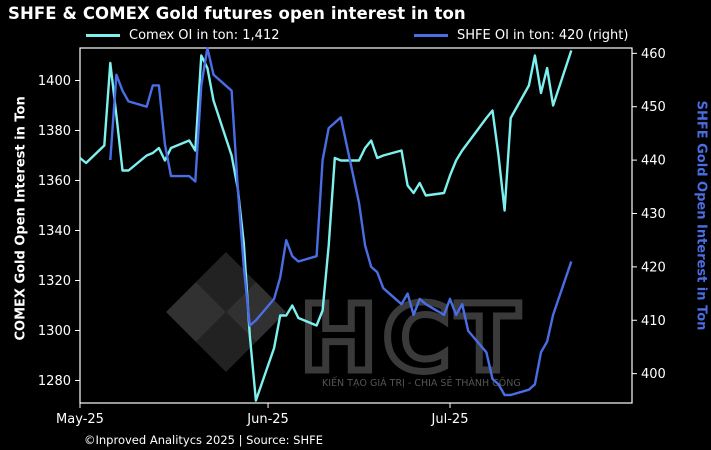  Describe the element at coordinates (431, 35) in the screenshot. I see `legend-swatch-shfe` at that location.